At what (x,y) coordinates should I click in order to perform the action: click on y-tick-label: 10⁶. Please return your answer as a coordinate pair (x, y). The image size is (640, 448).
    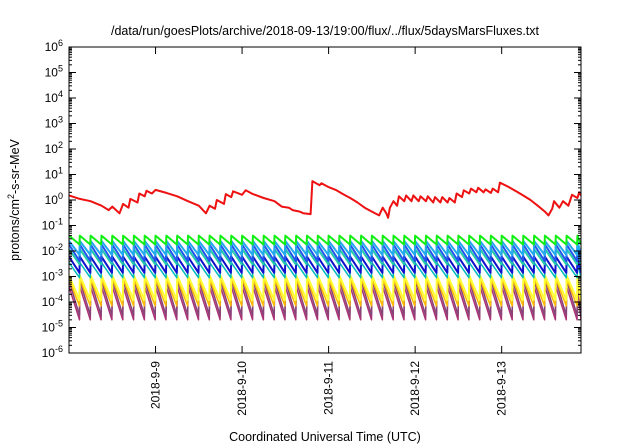
    Looking at the image, I should click on (54, 46).